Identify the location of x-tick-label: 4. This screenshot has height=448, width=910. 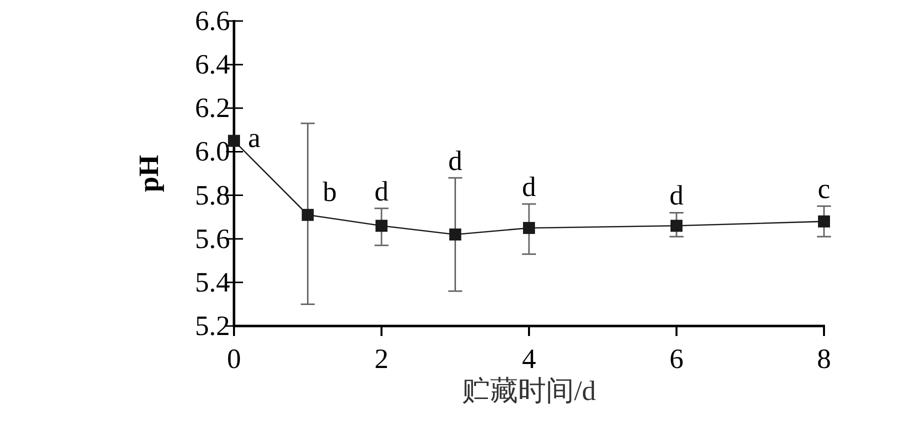
(529, 359).